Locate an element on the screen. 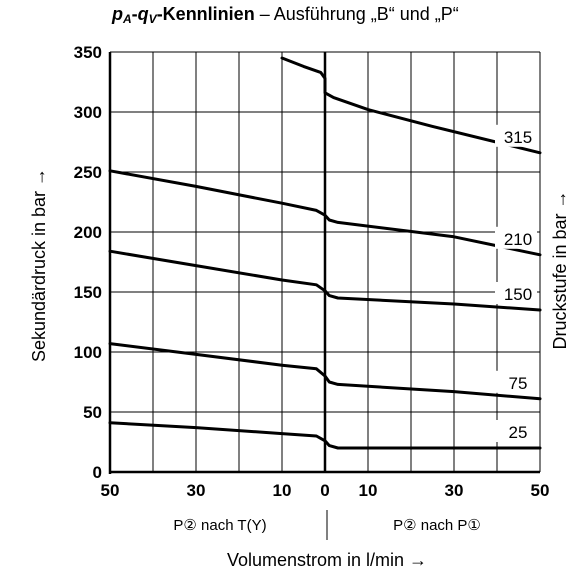  series-label: 210 is located at coordinates (518, 239).